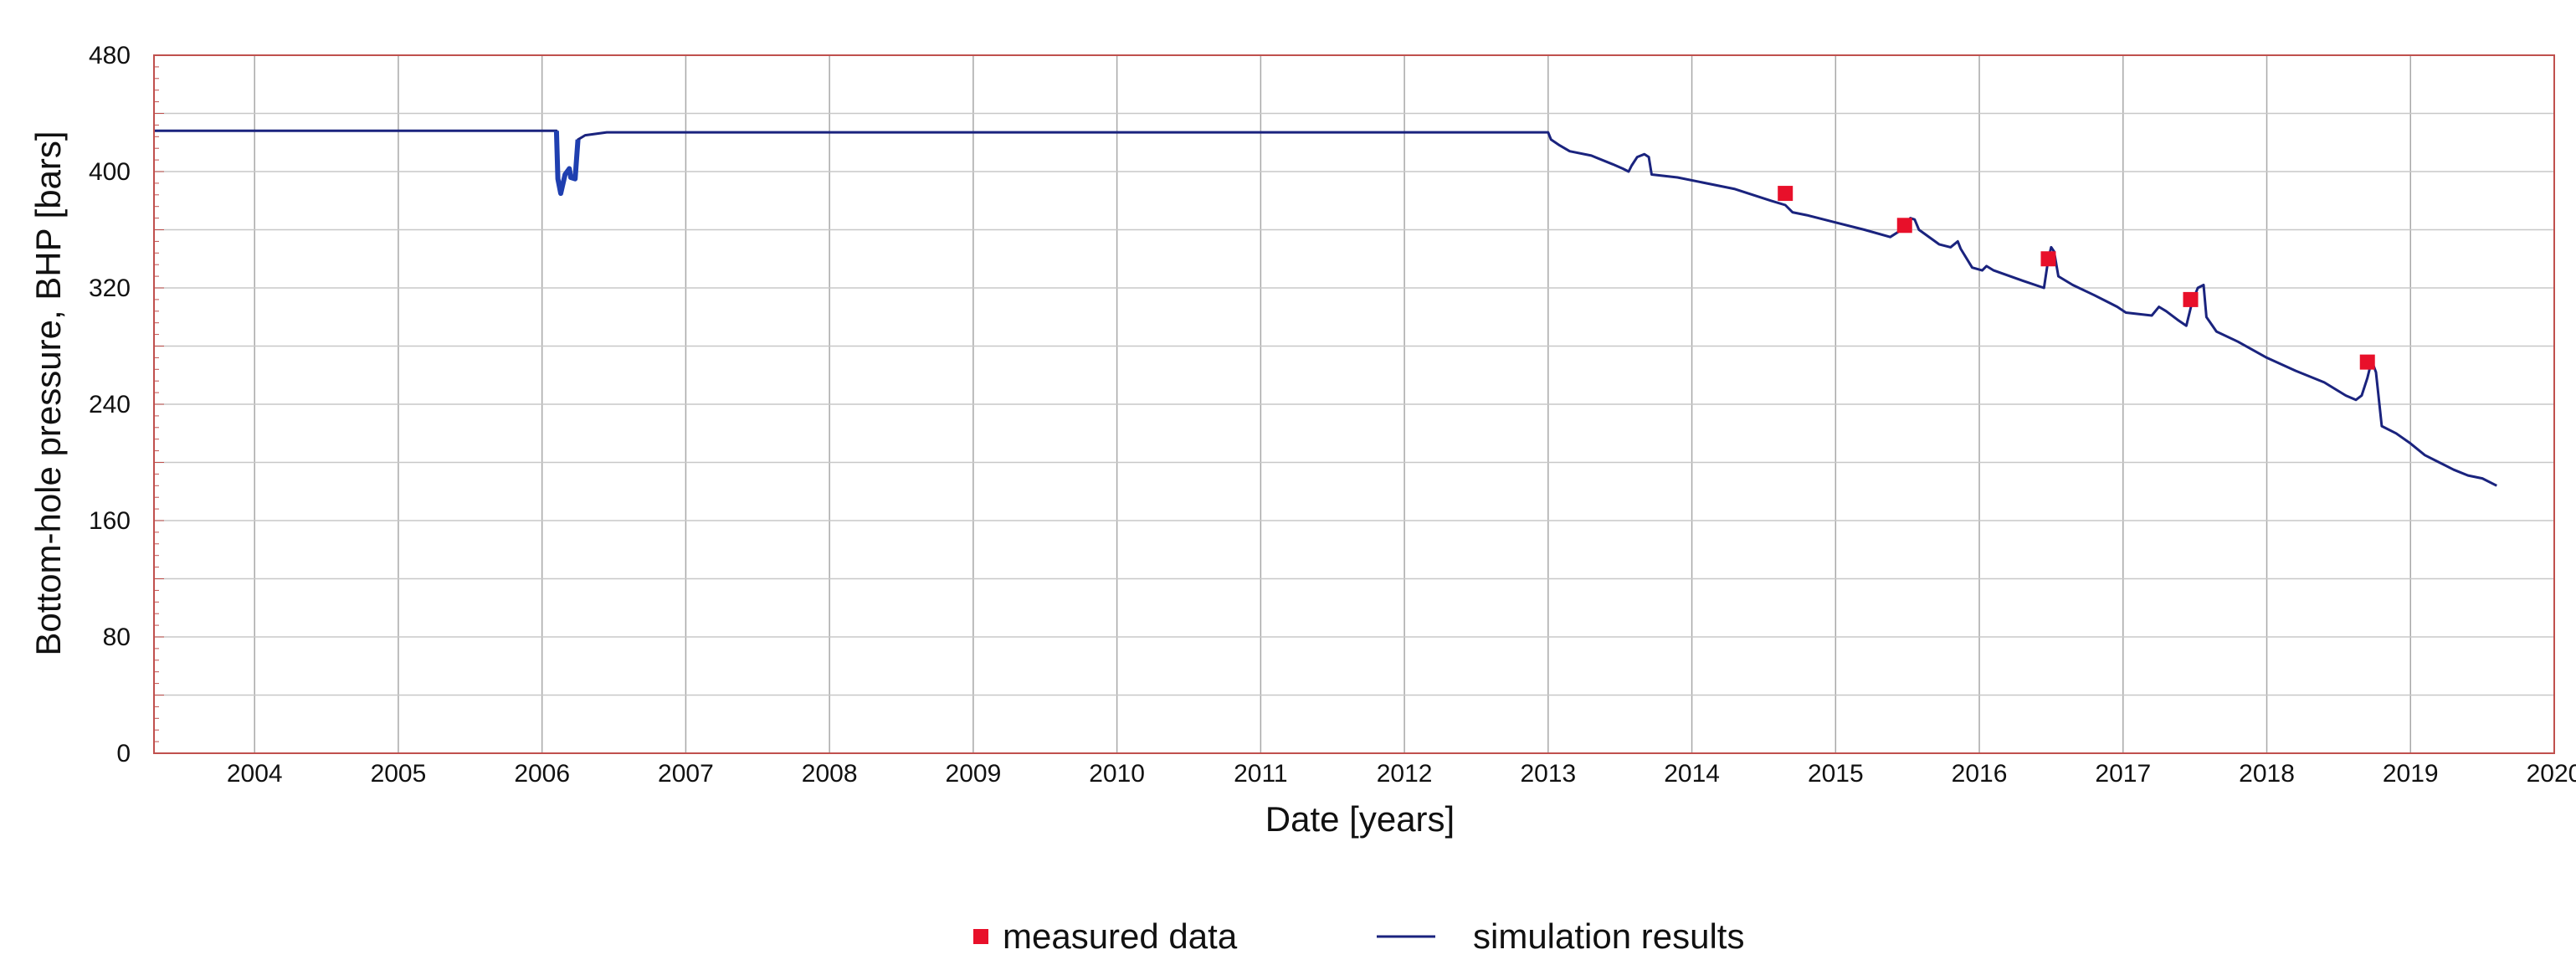  I want to click on y-tick-label: 400, so click(110, 172).